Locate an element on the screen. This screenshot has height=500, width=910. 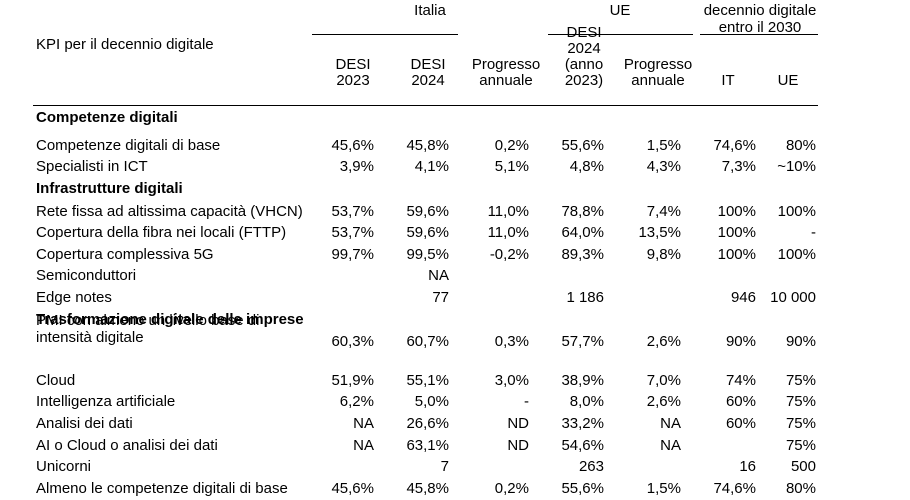
column-header-3-line-1: Progresso is located at coordinates (506, 64).